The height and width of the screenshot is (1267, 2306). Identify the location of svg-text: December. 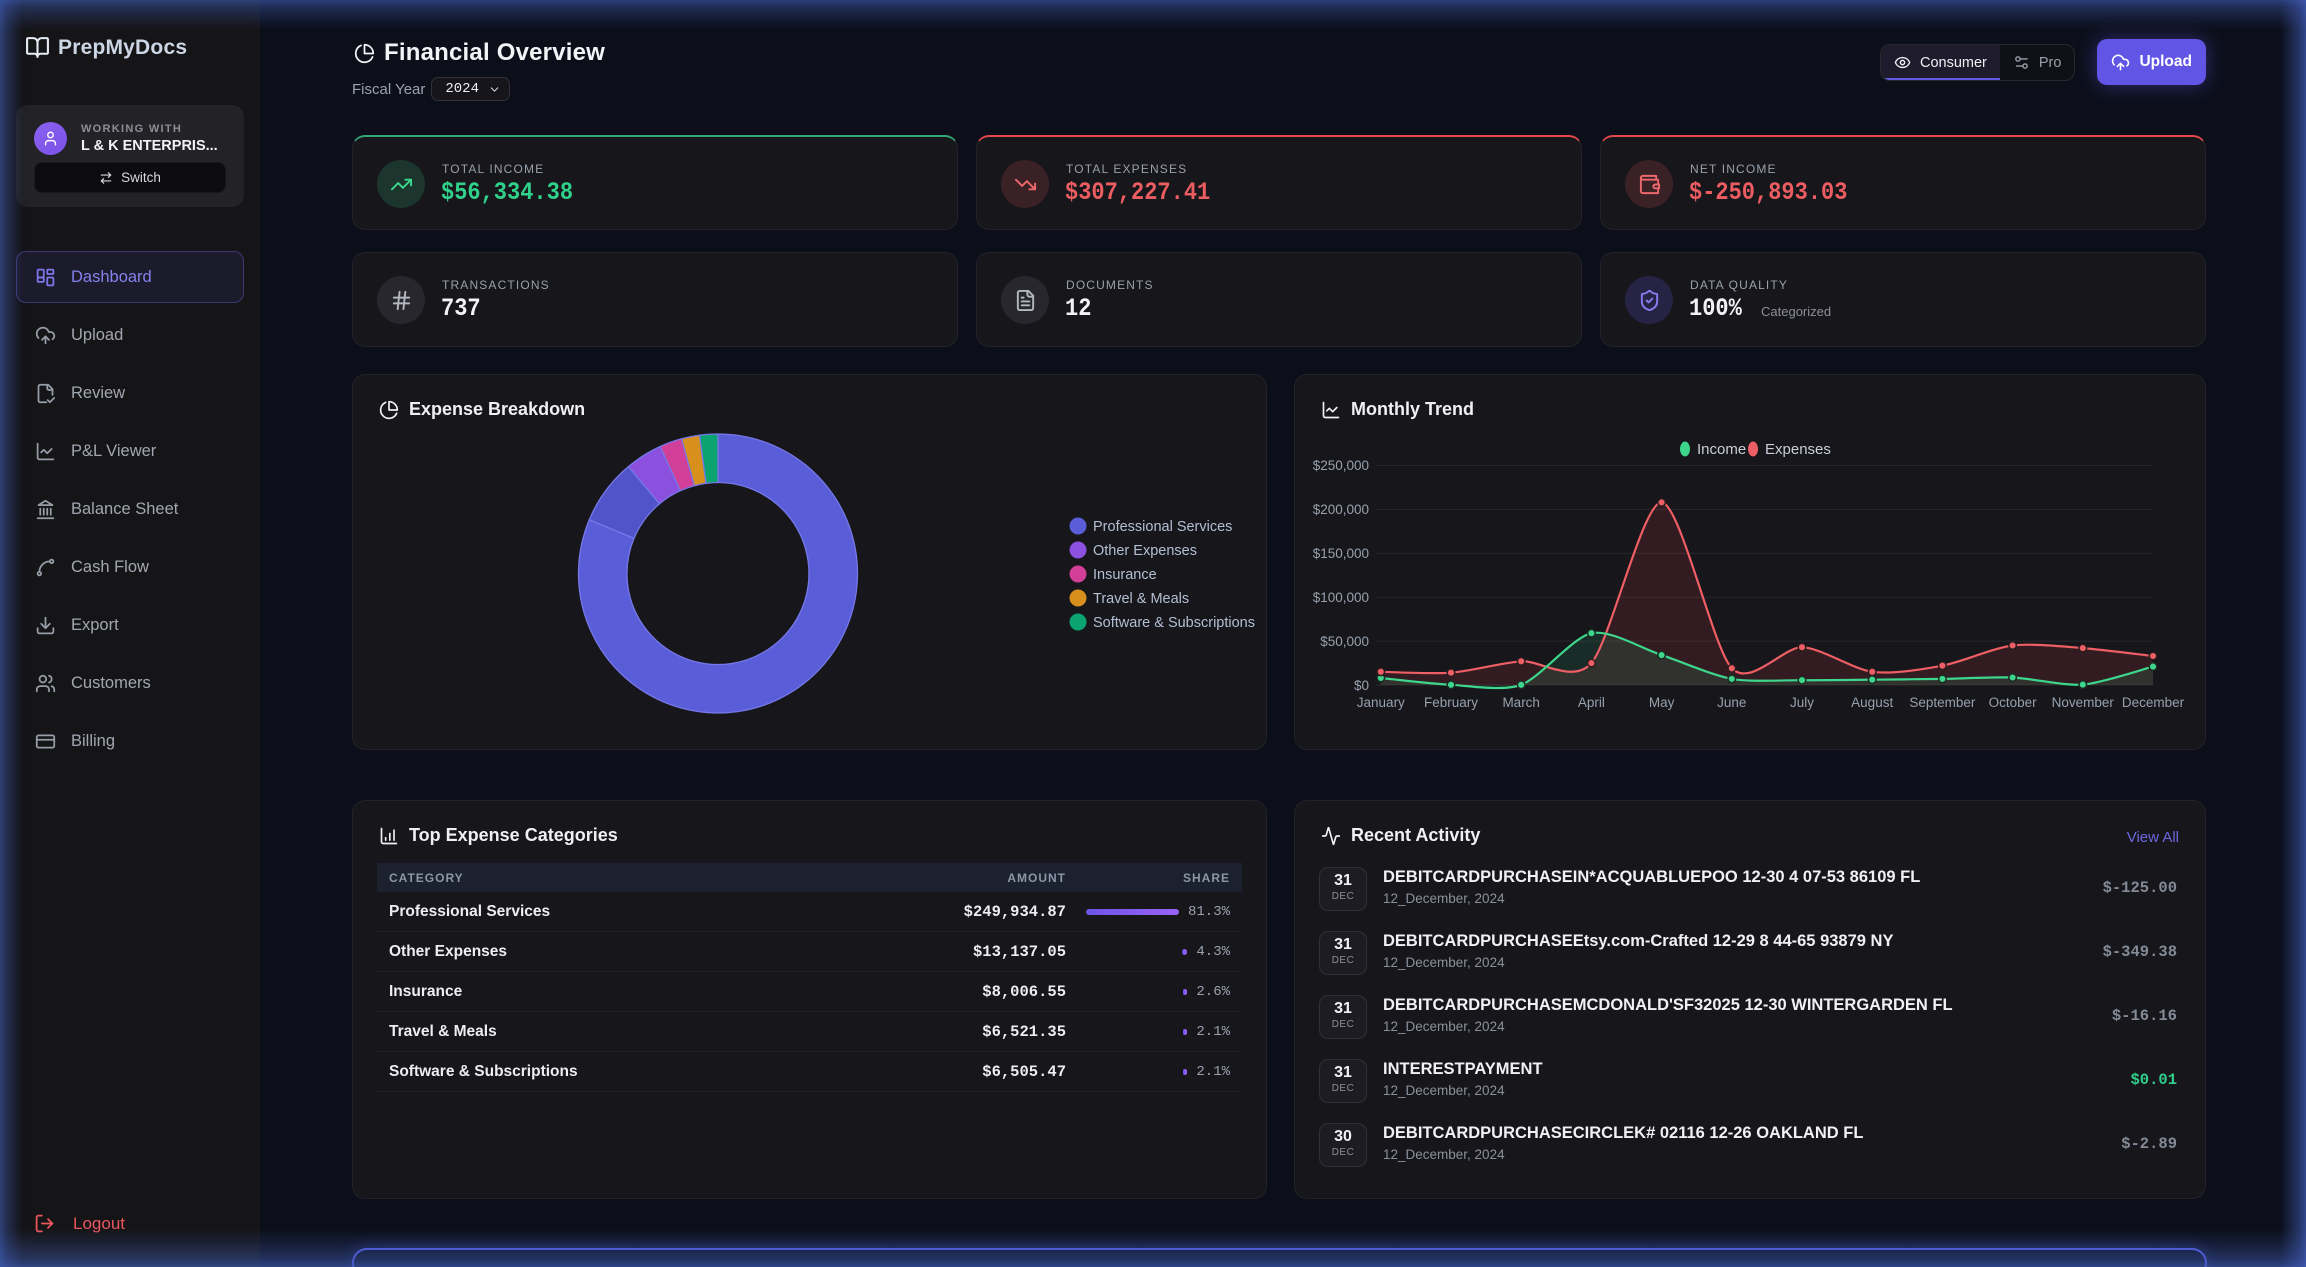
(2153, 702).